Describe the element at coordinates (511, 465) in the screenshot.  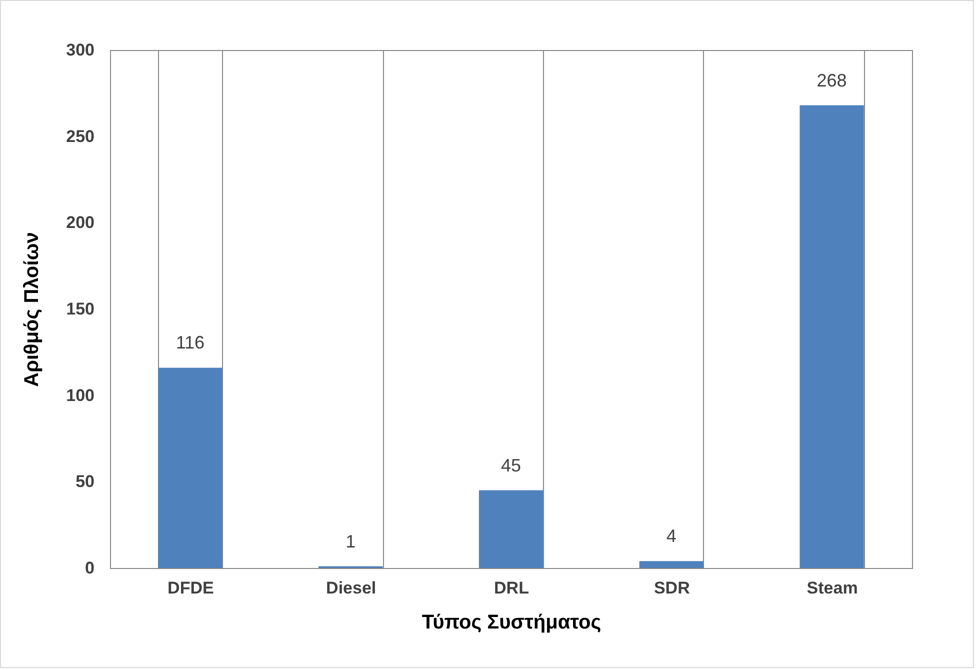
I see `data-label: 45` at that location.